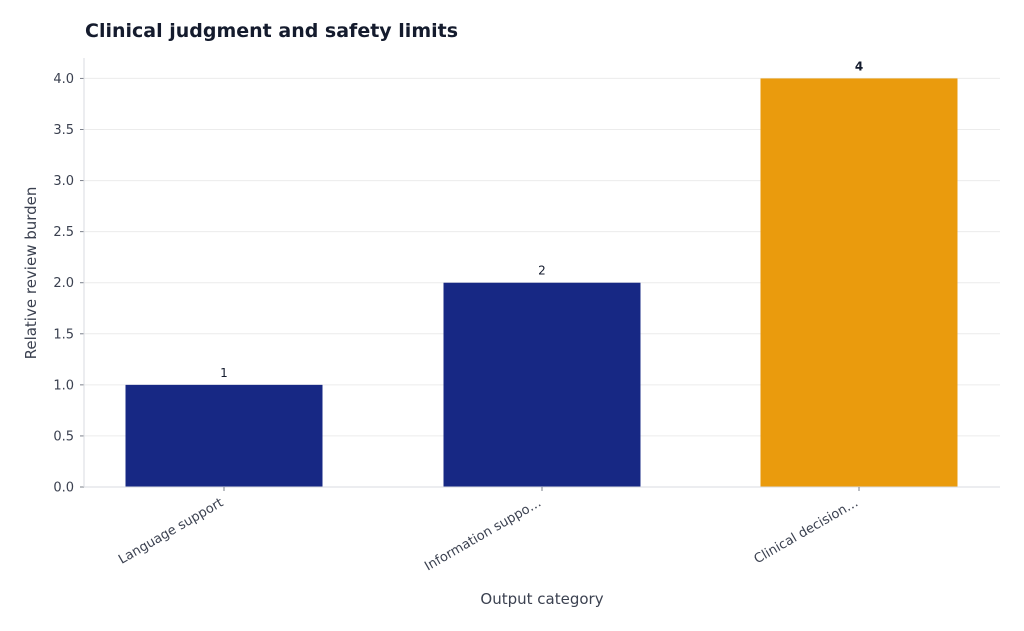 Image resolution: width=1024 pixels, height=631 pixels. I want to click on data-label: 1, so click(224, 373).